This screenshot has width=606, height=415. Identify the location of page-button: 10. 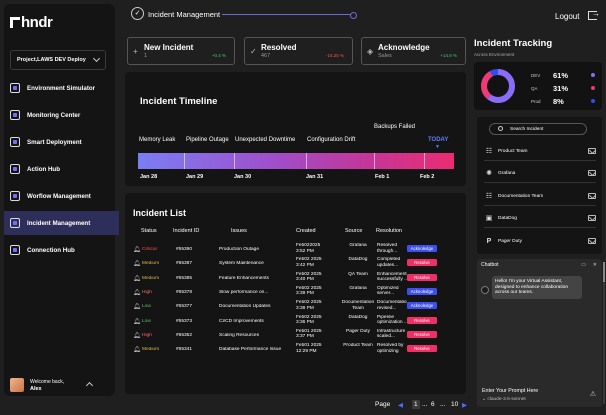
(455, 404).